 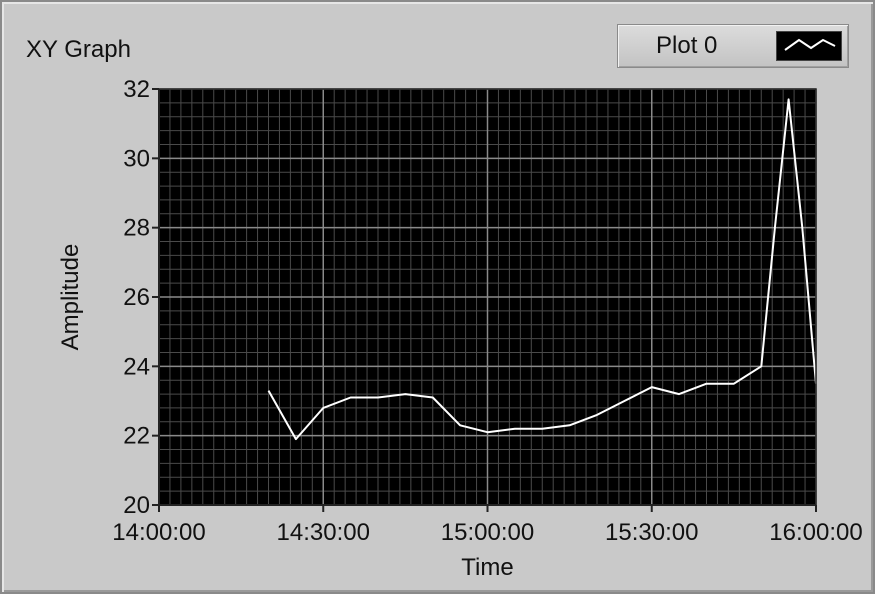 I want to click on x-tick-label: 15:00:00, so click(x=487, y=532).